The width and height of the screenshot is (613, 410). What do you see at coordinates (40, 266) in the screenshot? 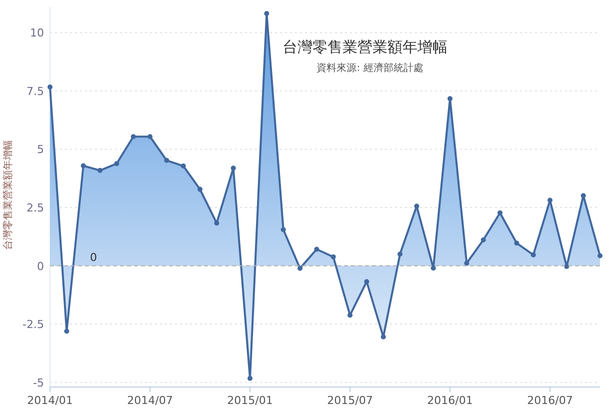
I see `y-tick-label: 0` at bounding box center [40, 266].